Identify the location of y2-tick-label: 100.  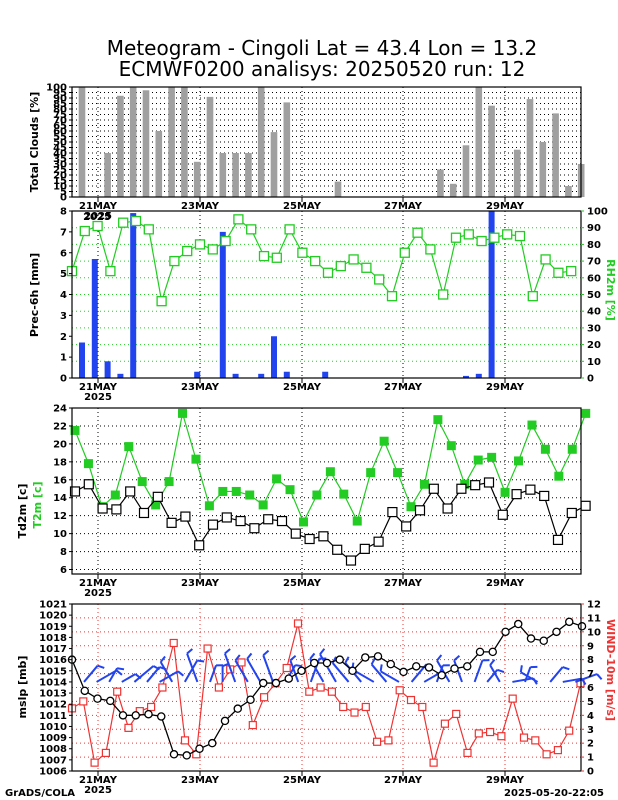
(597, 212).